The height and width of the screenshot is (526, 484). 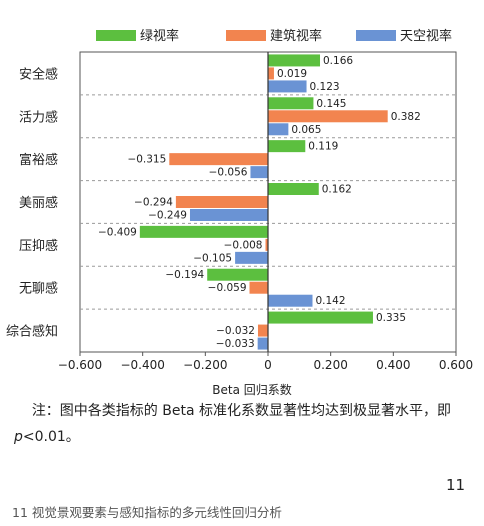 What do you see at coordinates (212, 258) in the screenshot?
I see `data-label: −0.105` at bounding box center [212, 258].